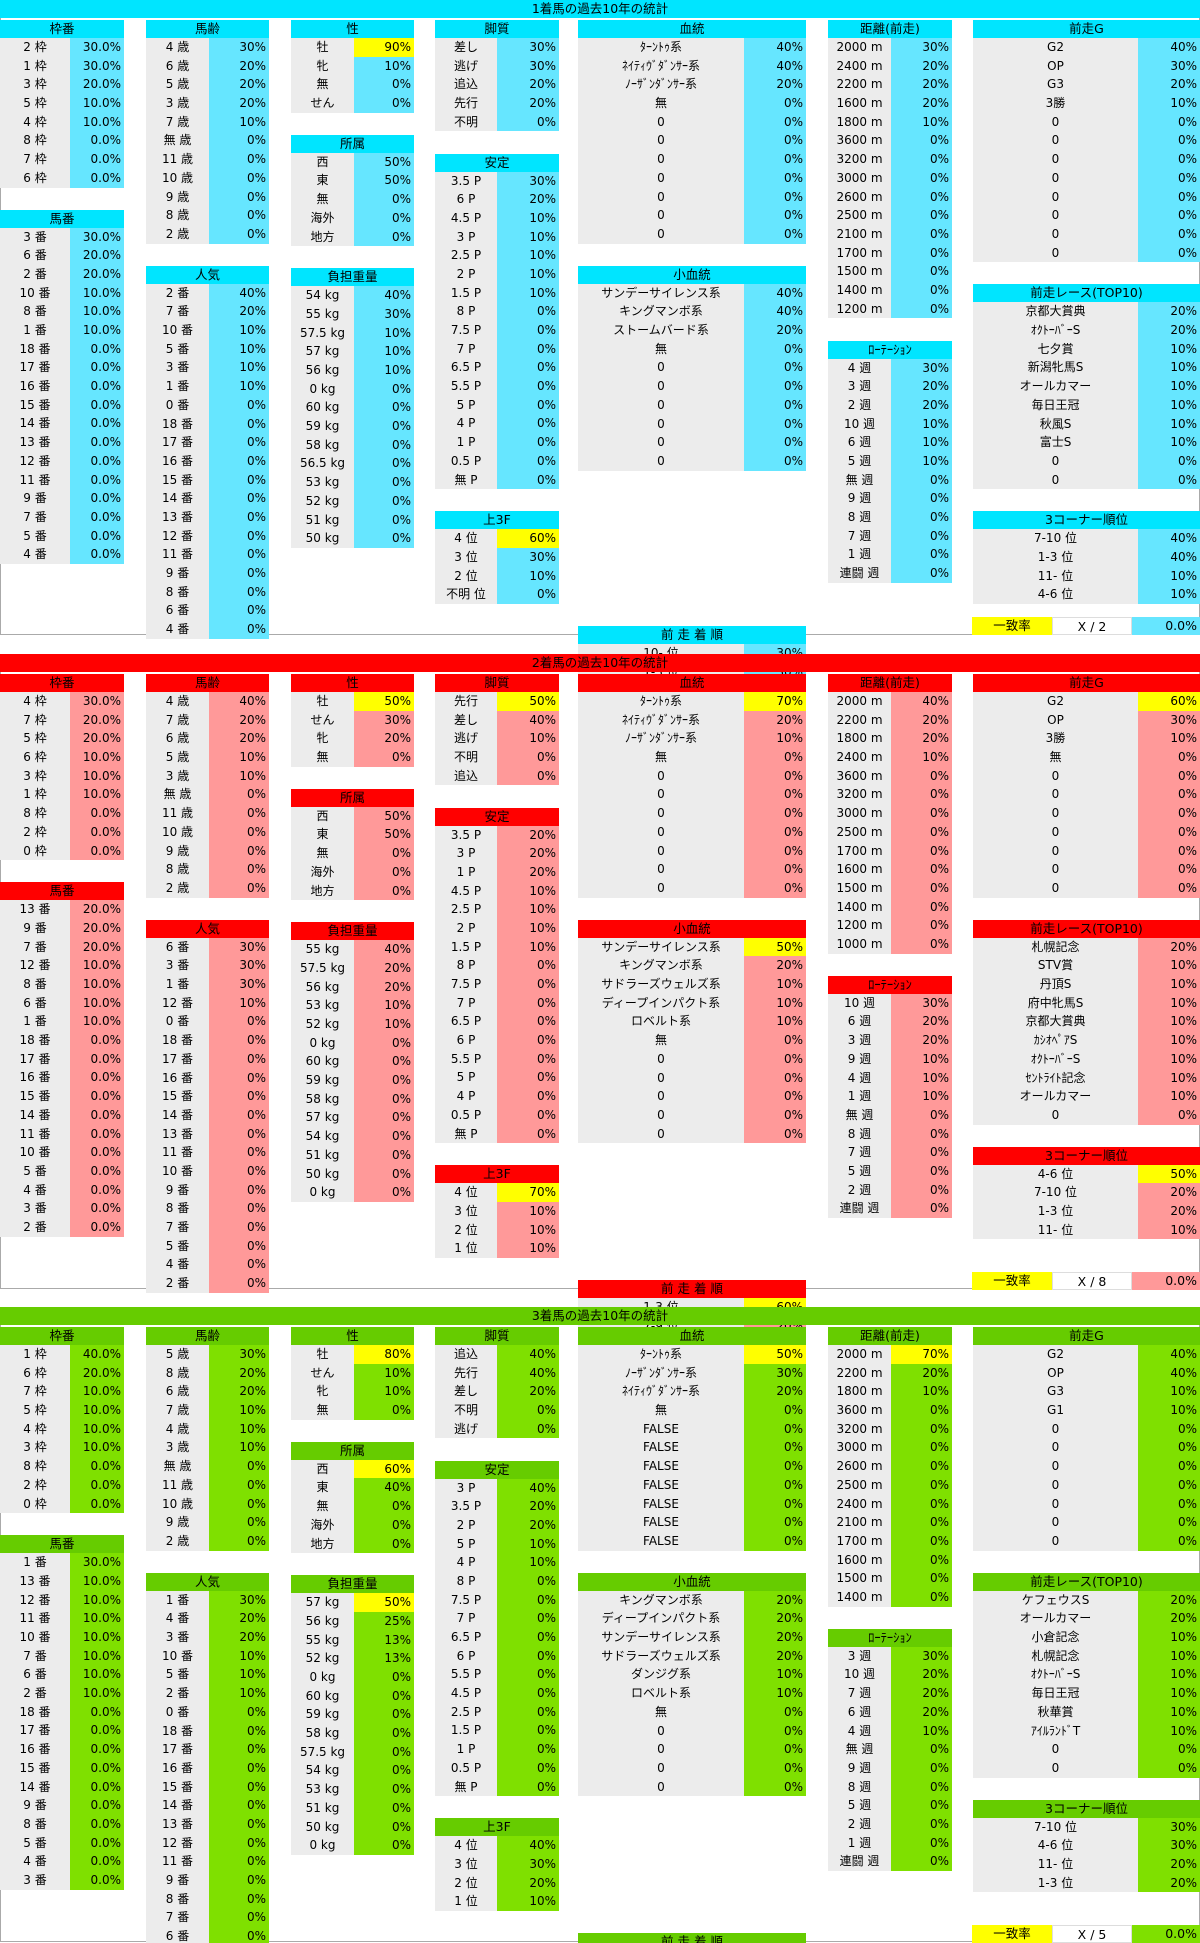 Image resolution: width=1200 pixels, height=1943 pixels. What do you see at coordinates (207, 1410) in the screenshot?
I see `table-row: 7 歳 10%` at bounding box center [207, 1410].